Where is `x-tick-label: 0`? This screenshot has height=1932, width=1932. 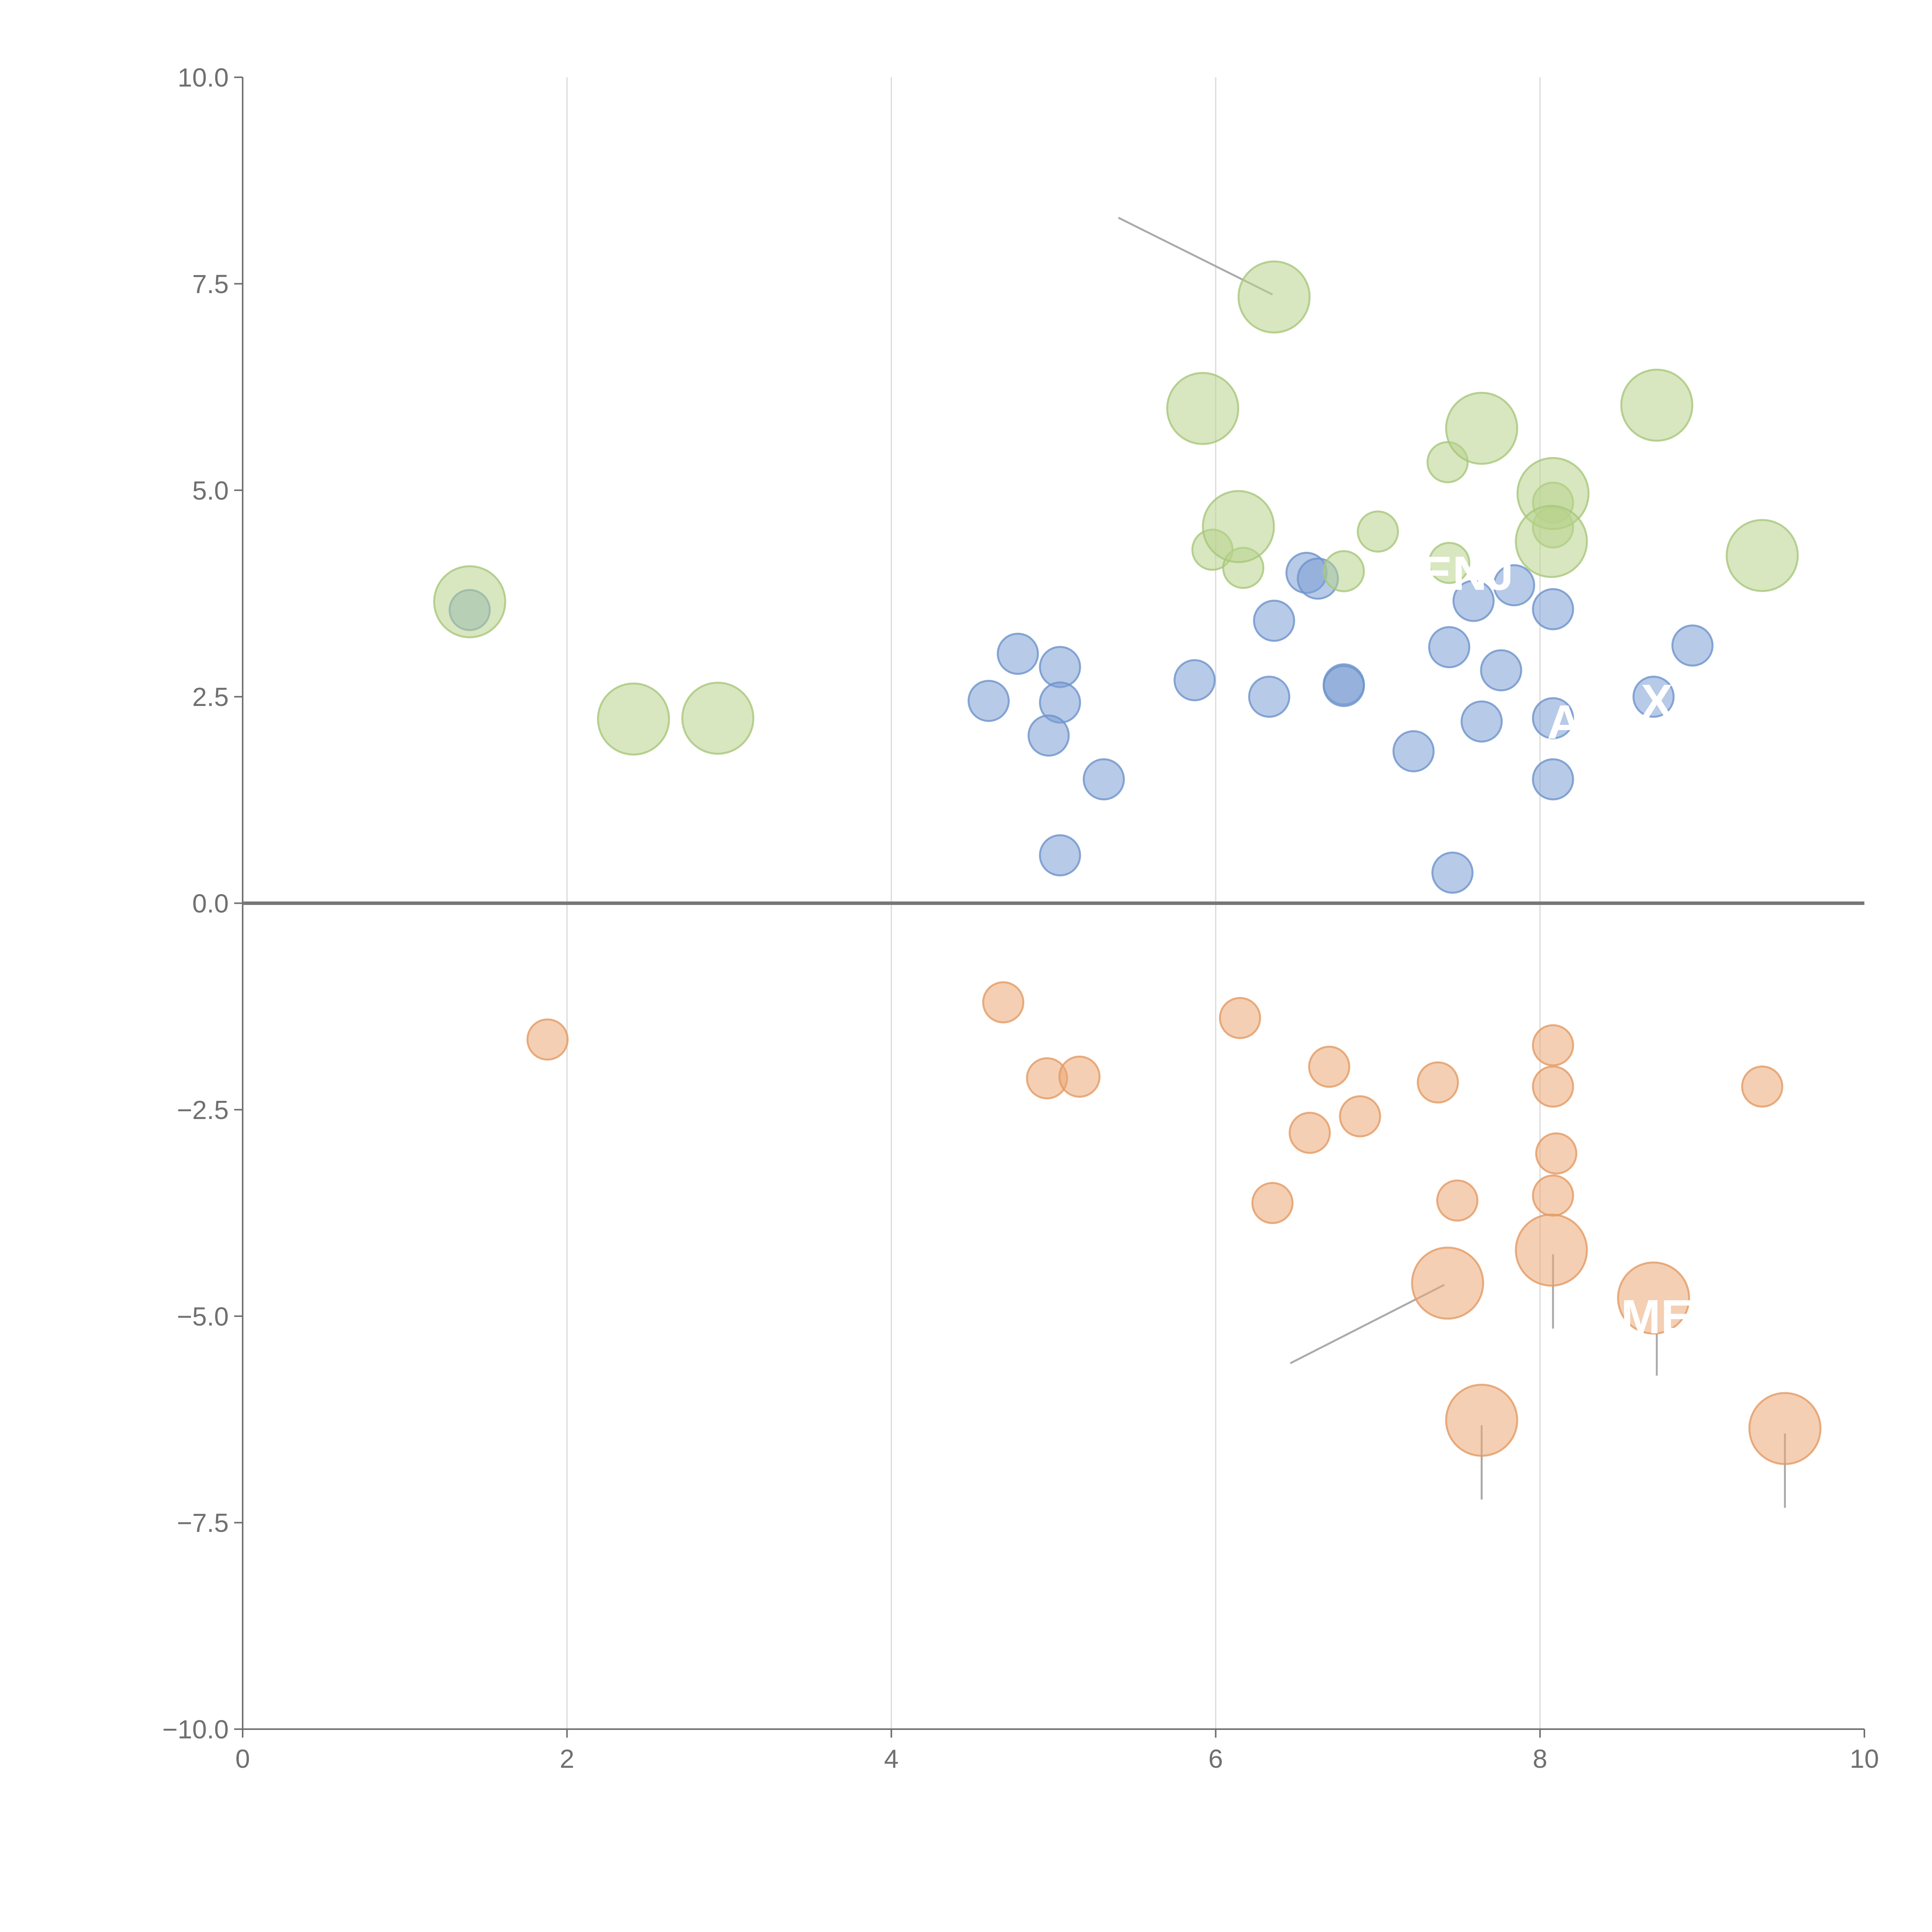 x-tick-label: 0 is located at coordinates (243, 1759).